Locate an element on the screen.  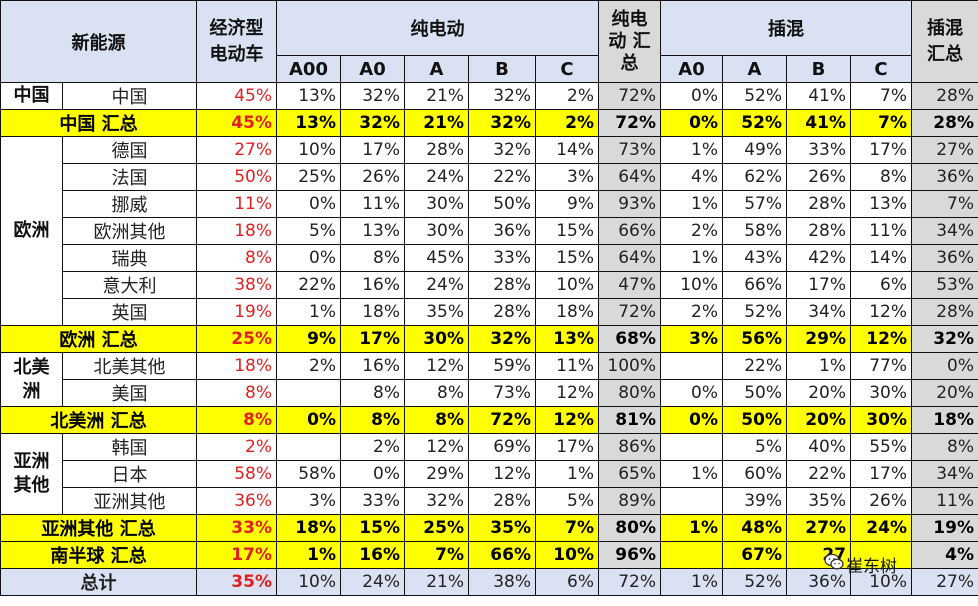
subheader-row: A00 A0 A B C A0 A B C is located at coordinates (489, 69).